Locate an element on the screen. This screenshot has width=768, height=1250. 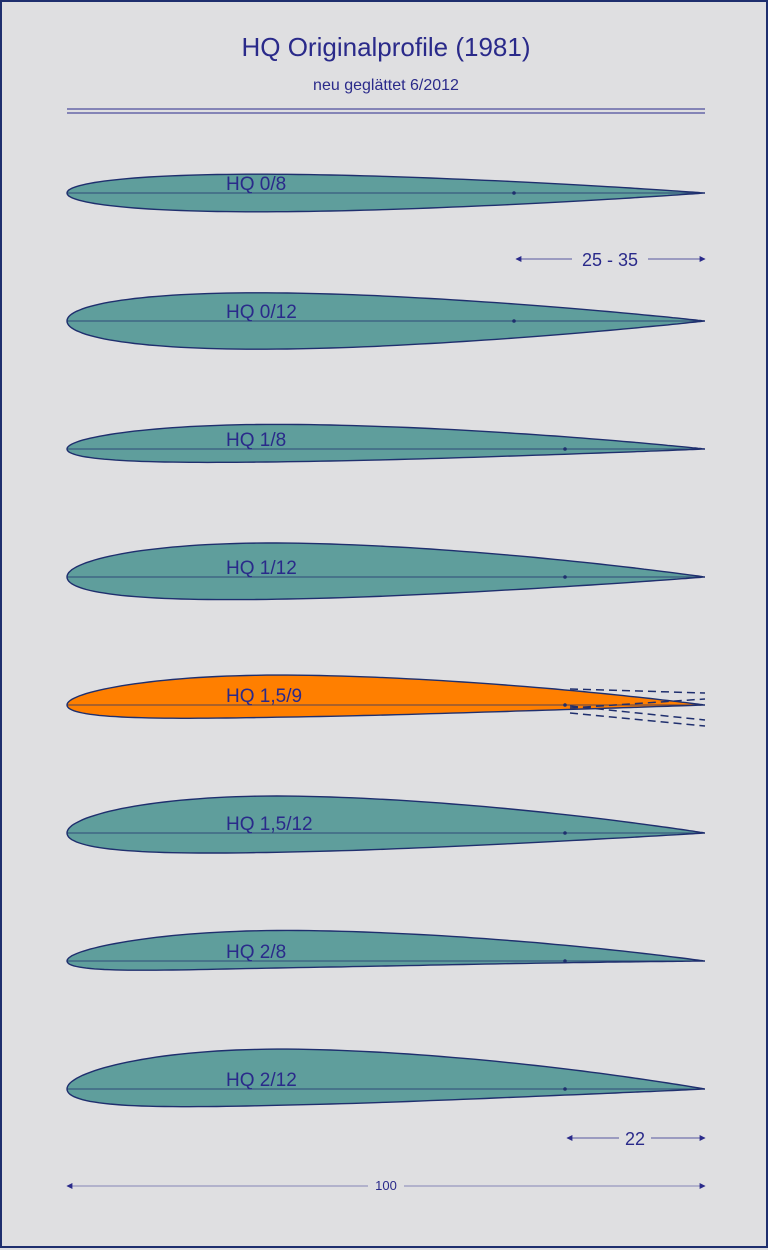
profile-7: HQ 2/8 is located at coordinates (385, 950).